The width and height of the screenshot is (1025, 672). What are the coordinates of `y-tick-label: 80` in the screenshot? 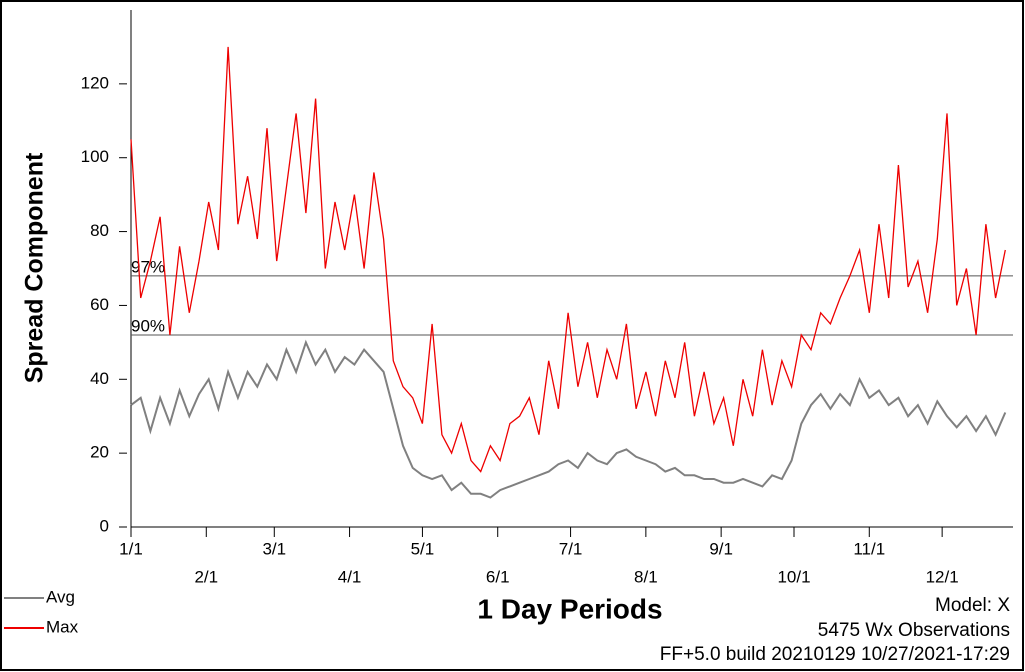 It's located at (99, 230).